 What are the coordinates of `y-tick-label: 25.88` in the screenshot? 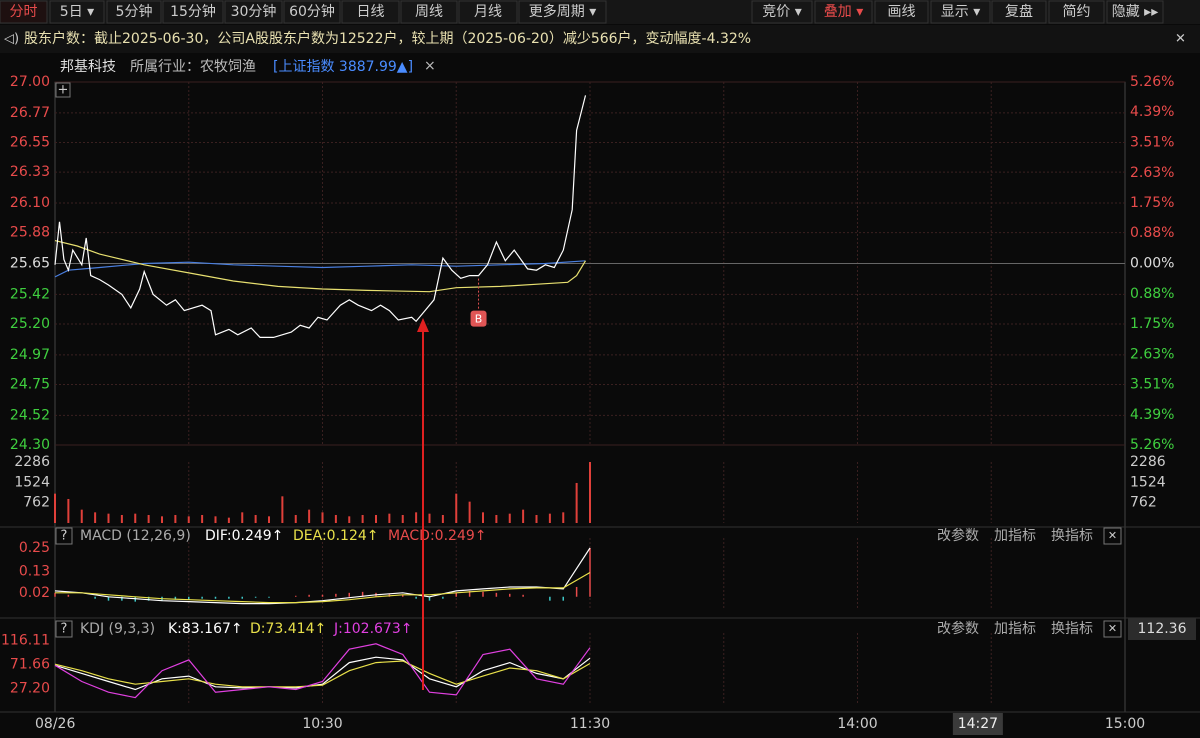 It's located at (30, 233).